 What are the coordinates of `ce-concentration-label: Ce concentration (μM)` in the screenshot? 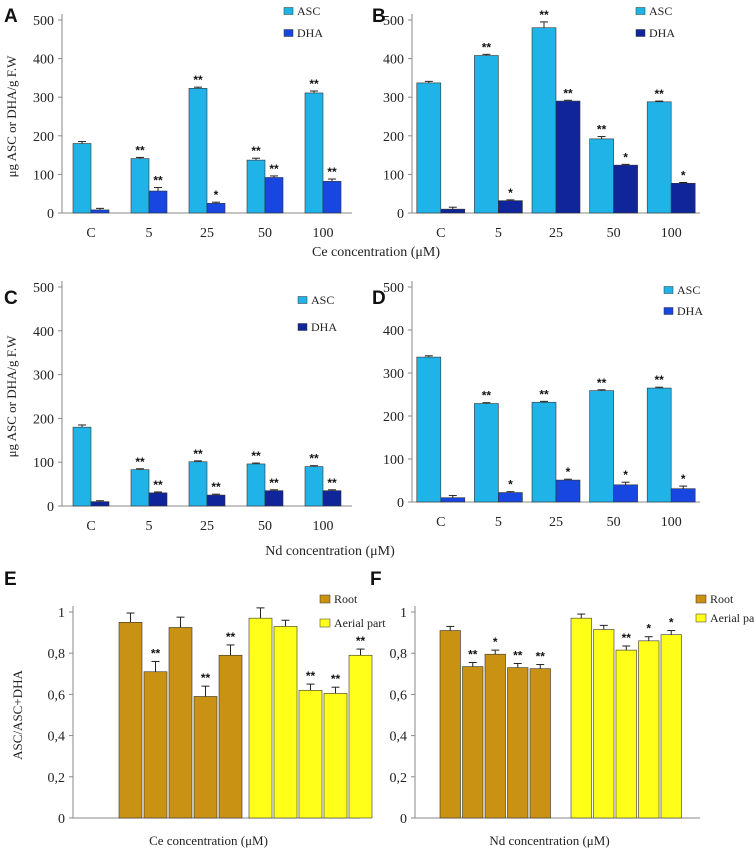 It's located at (376, 252).